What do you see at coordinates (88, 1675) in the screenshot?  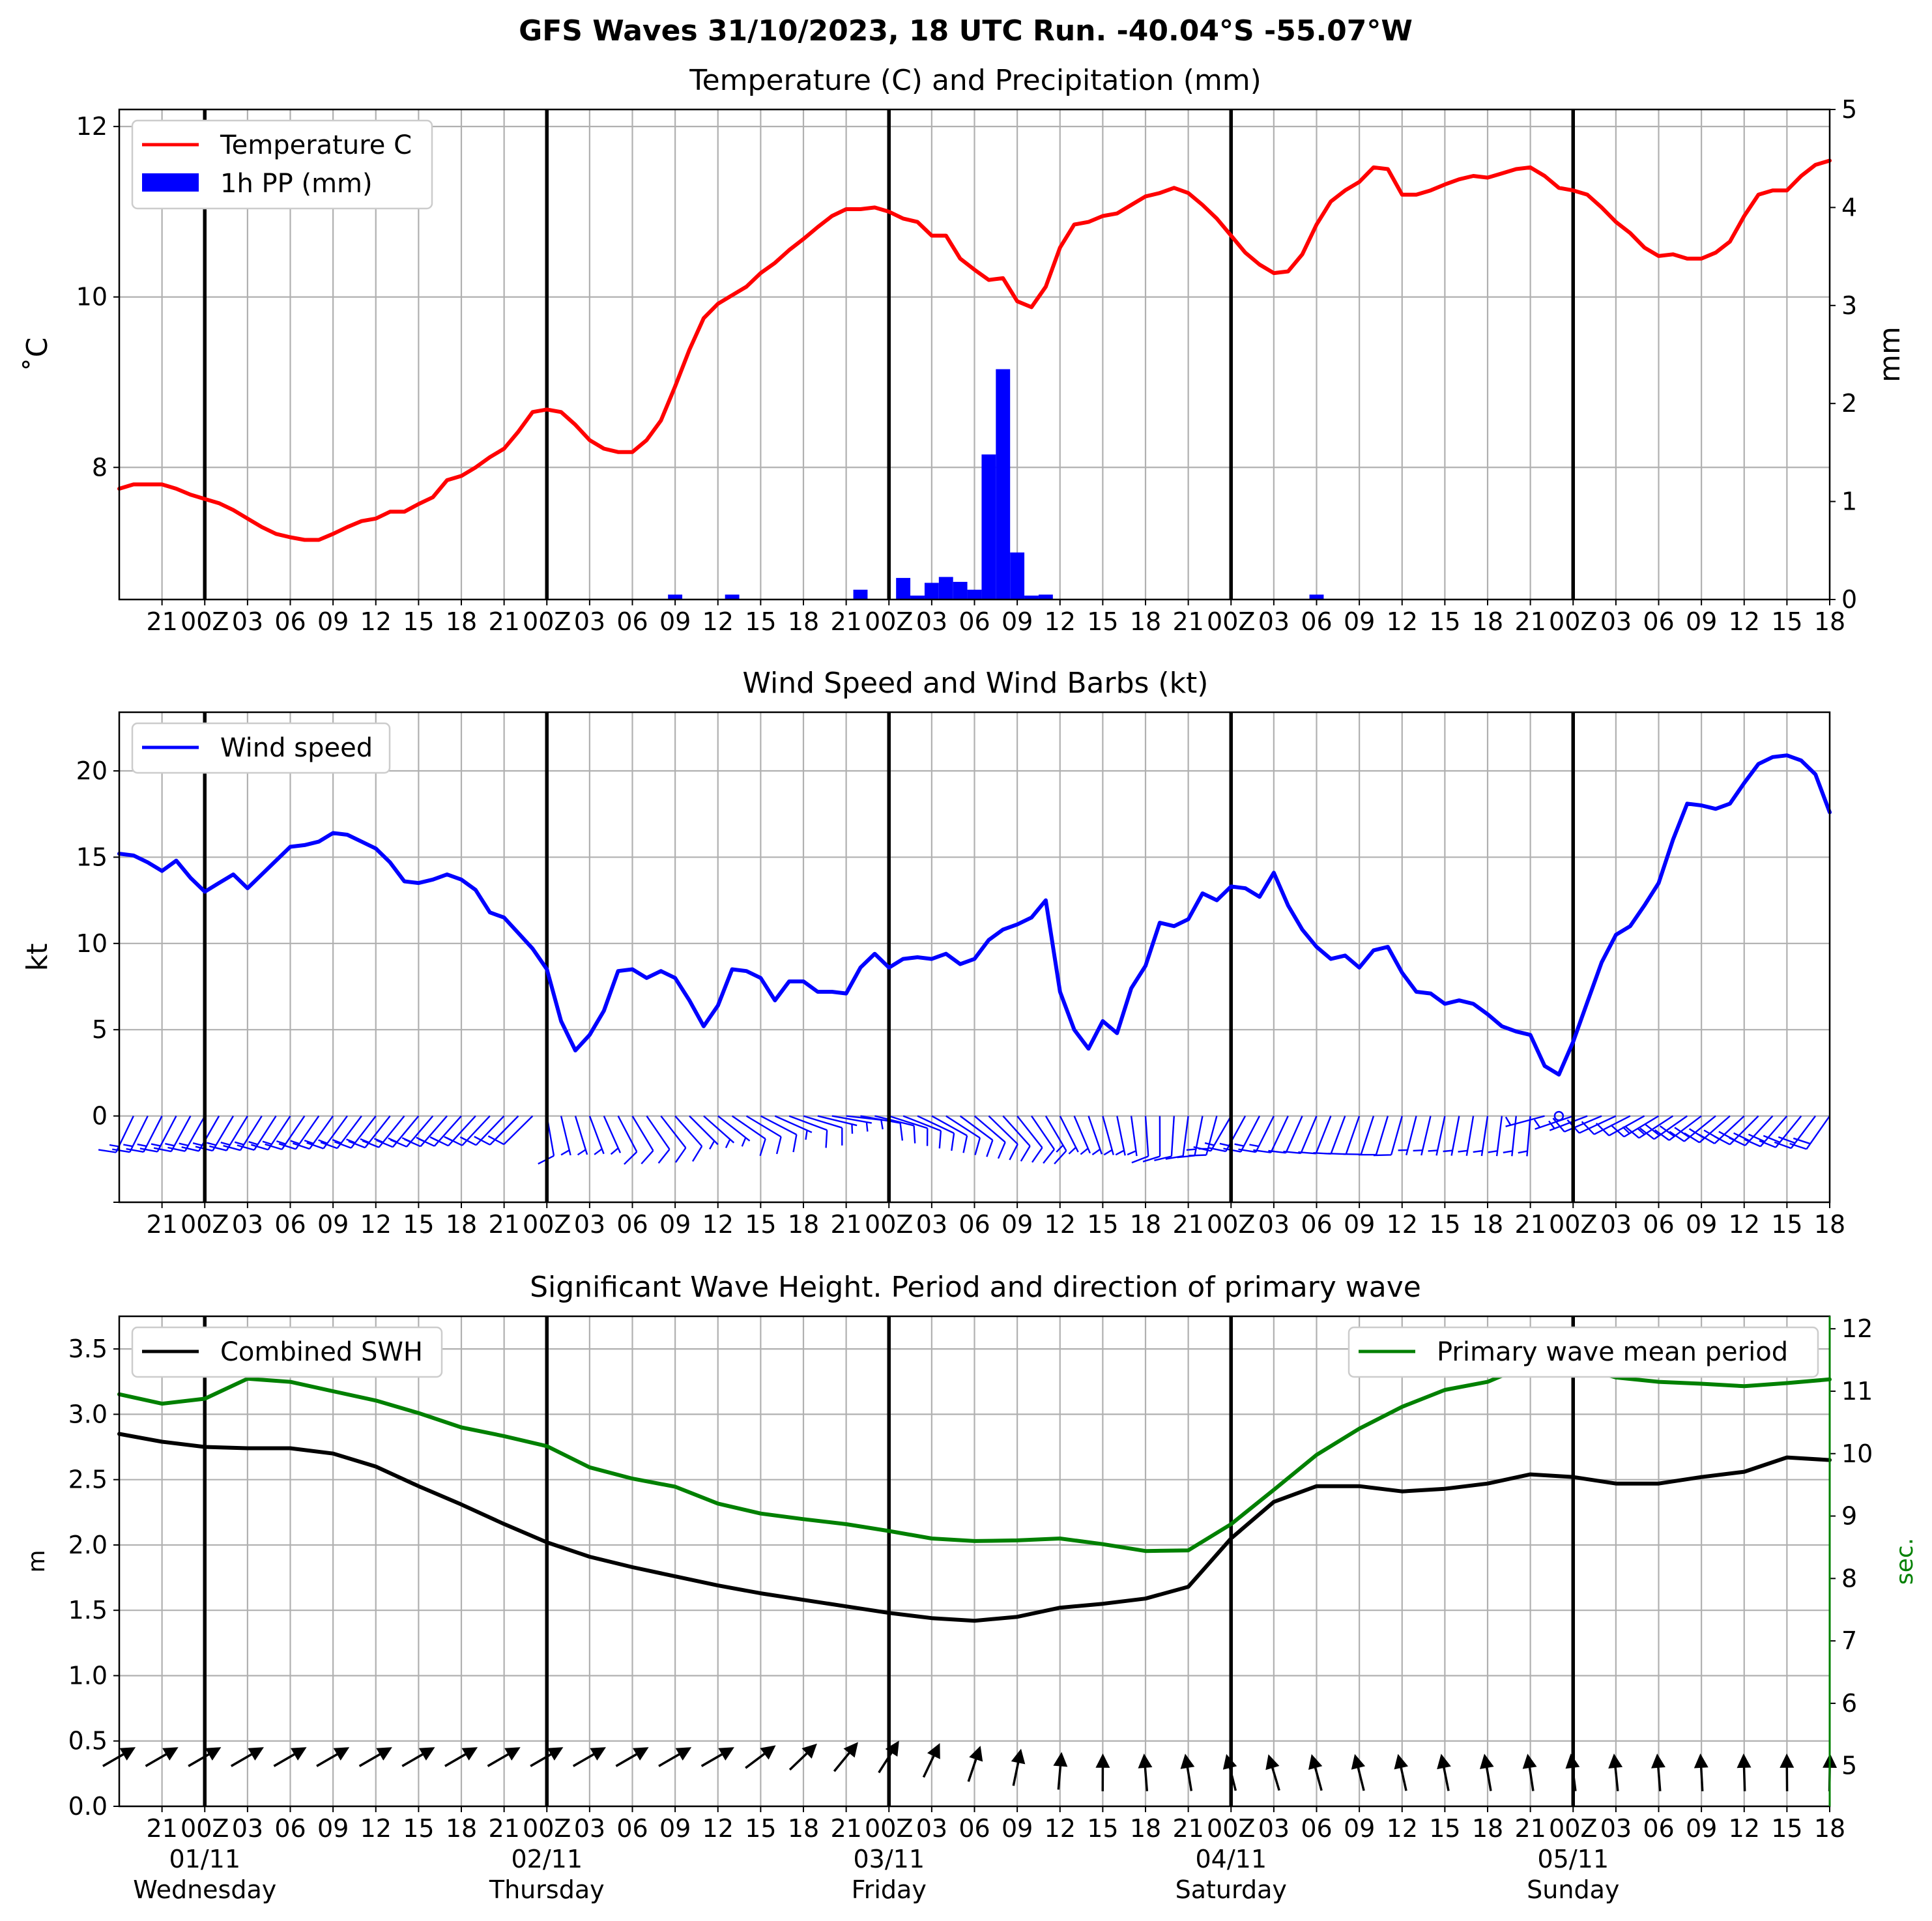 I see `y-tick-label: 1.0` at bounding box center [88, 1675].